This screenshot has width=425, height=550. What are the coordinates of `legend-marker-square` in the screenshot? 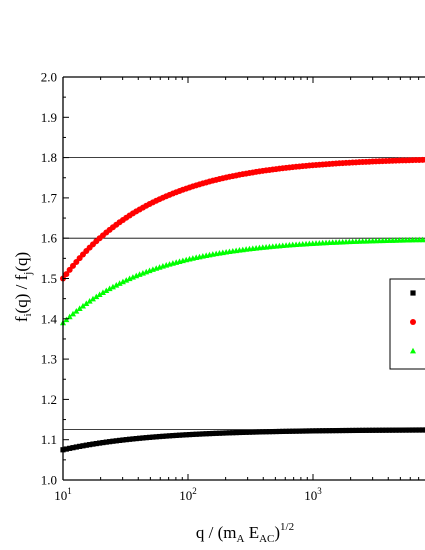 It's located at (413, 293).